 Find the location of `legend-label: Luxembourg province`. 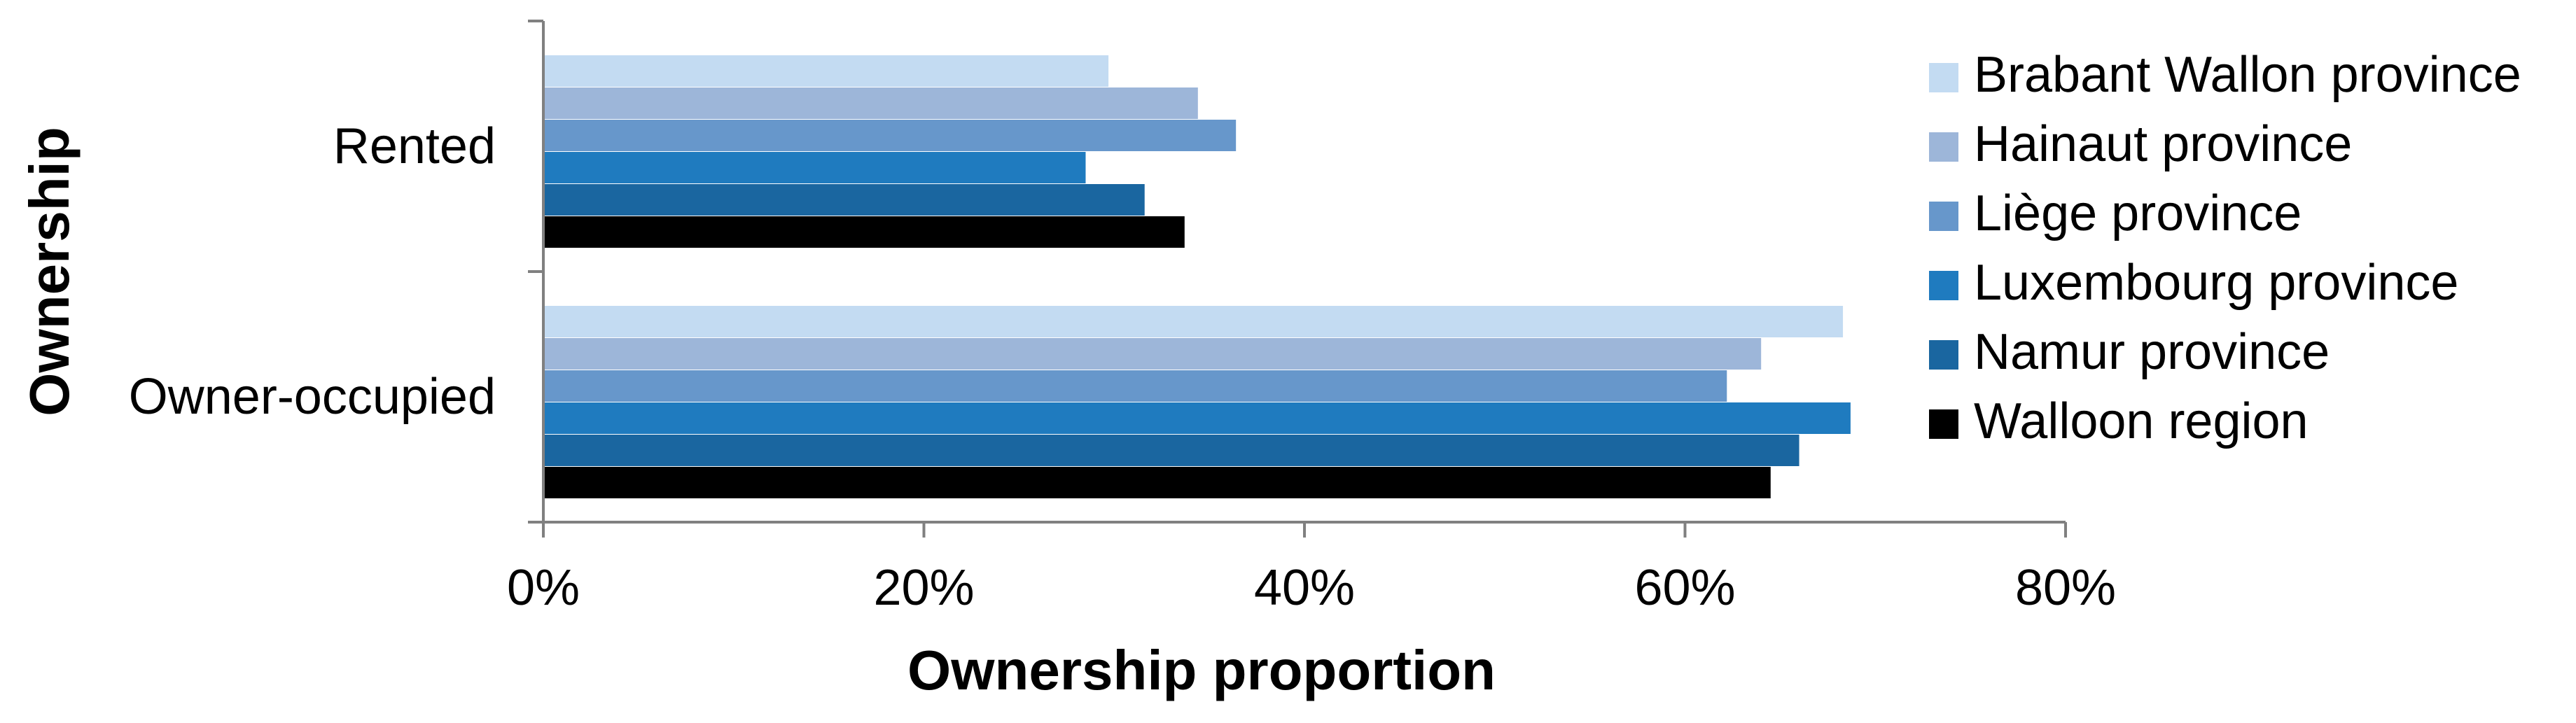

legend-label: Luxembourg province is located at coordinates (2216, 283).